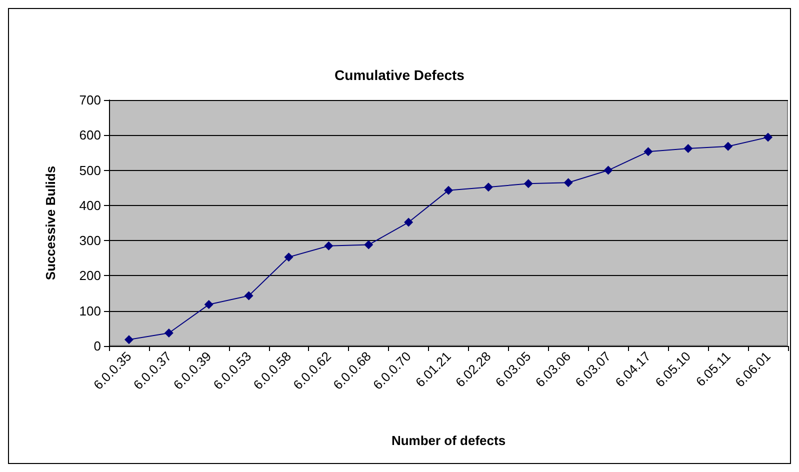  I want to click on chart-title: Cumulative Defects, so click(399, 75).